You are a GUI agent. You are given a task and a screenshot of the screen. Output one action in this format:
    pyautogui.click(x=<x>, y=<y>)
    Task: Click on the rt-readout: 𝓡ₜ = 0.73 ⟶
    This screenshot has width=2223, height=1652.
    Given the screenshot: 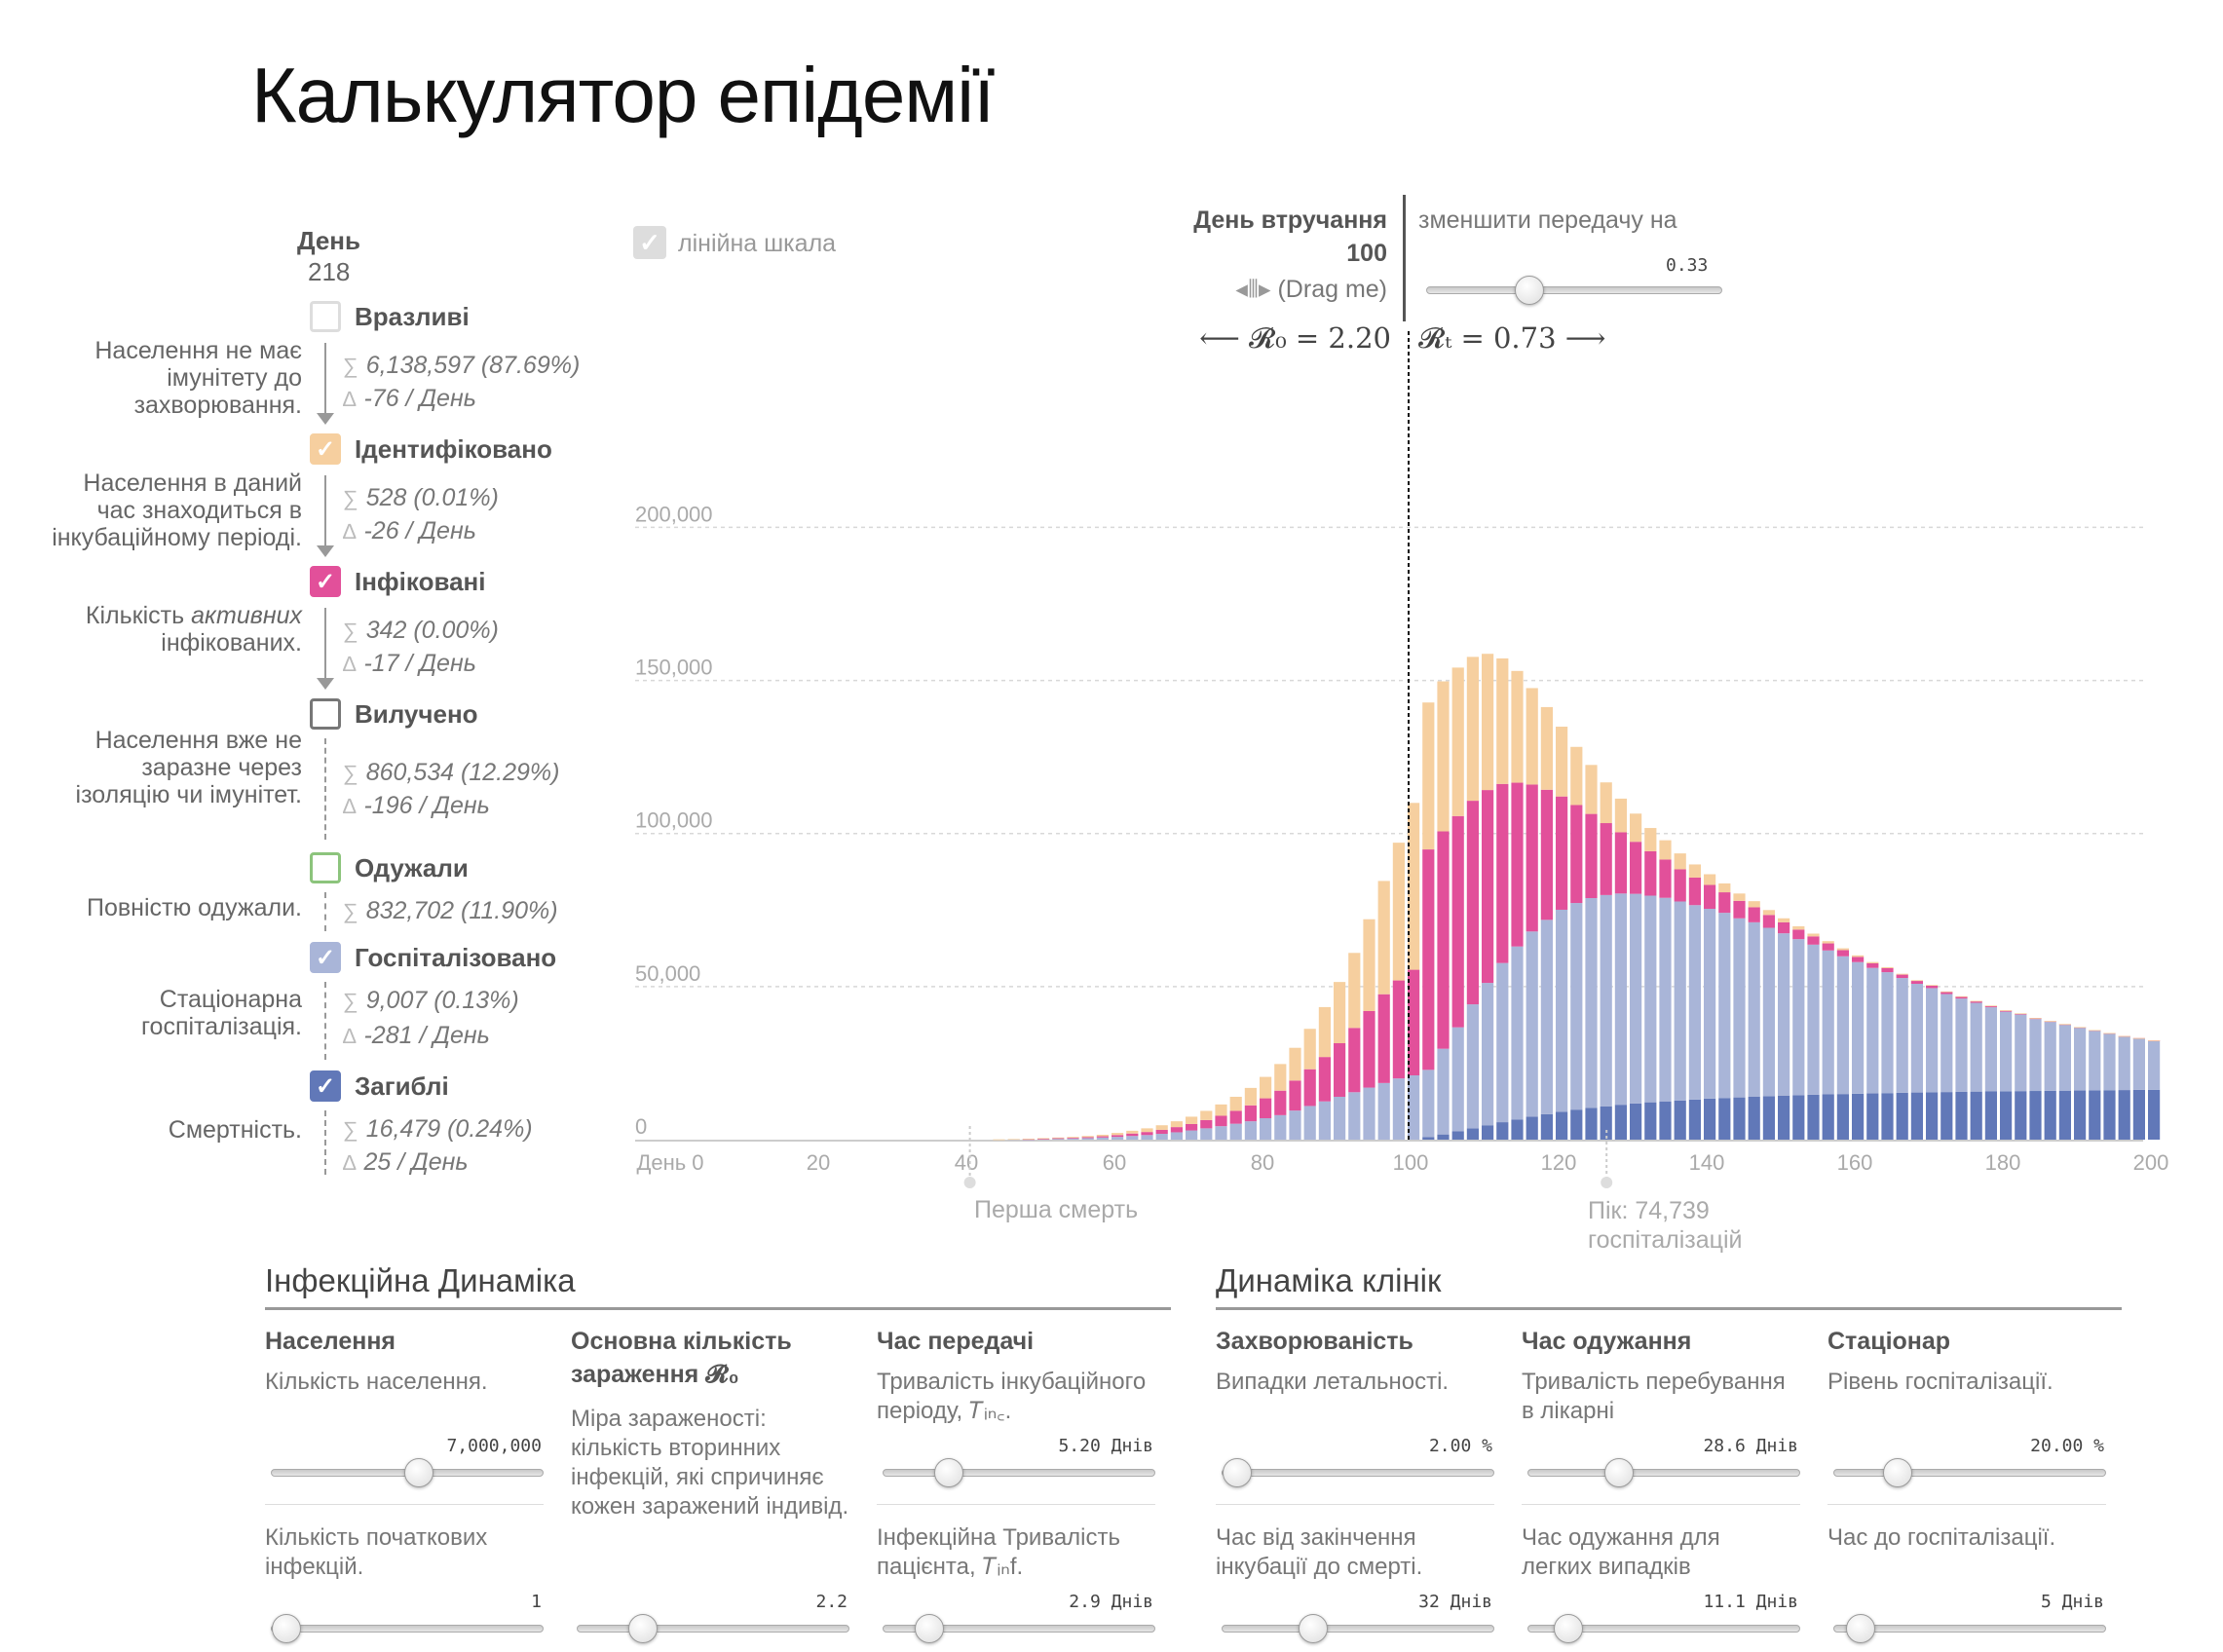 What is the action you would take?
    pyautogui.click(x=1512, y=338)
    